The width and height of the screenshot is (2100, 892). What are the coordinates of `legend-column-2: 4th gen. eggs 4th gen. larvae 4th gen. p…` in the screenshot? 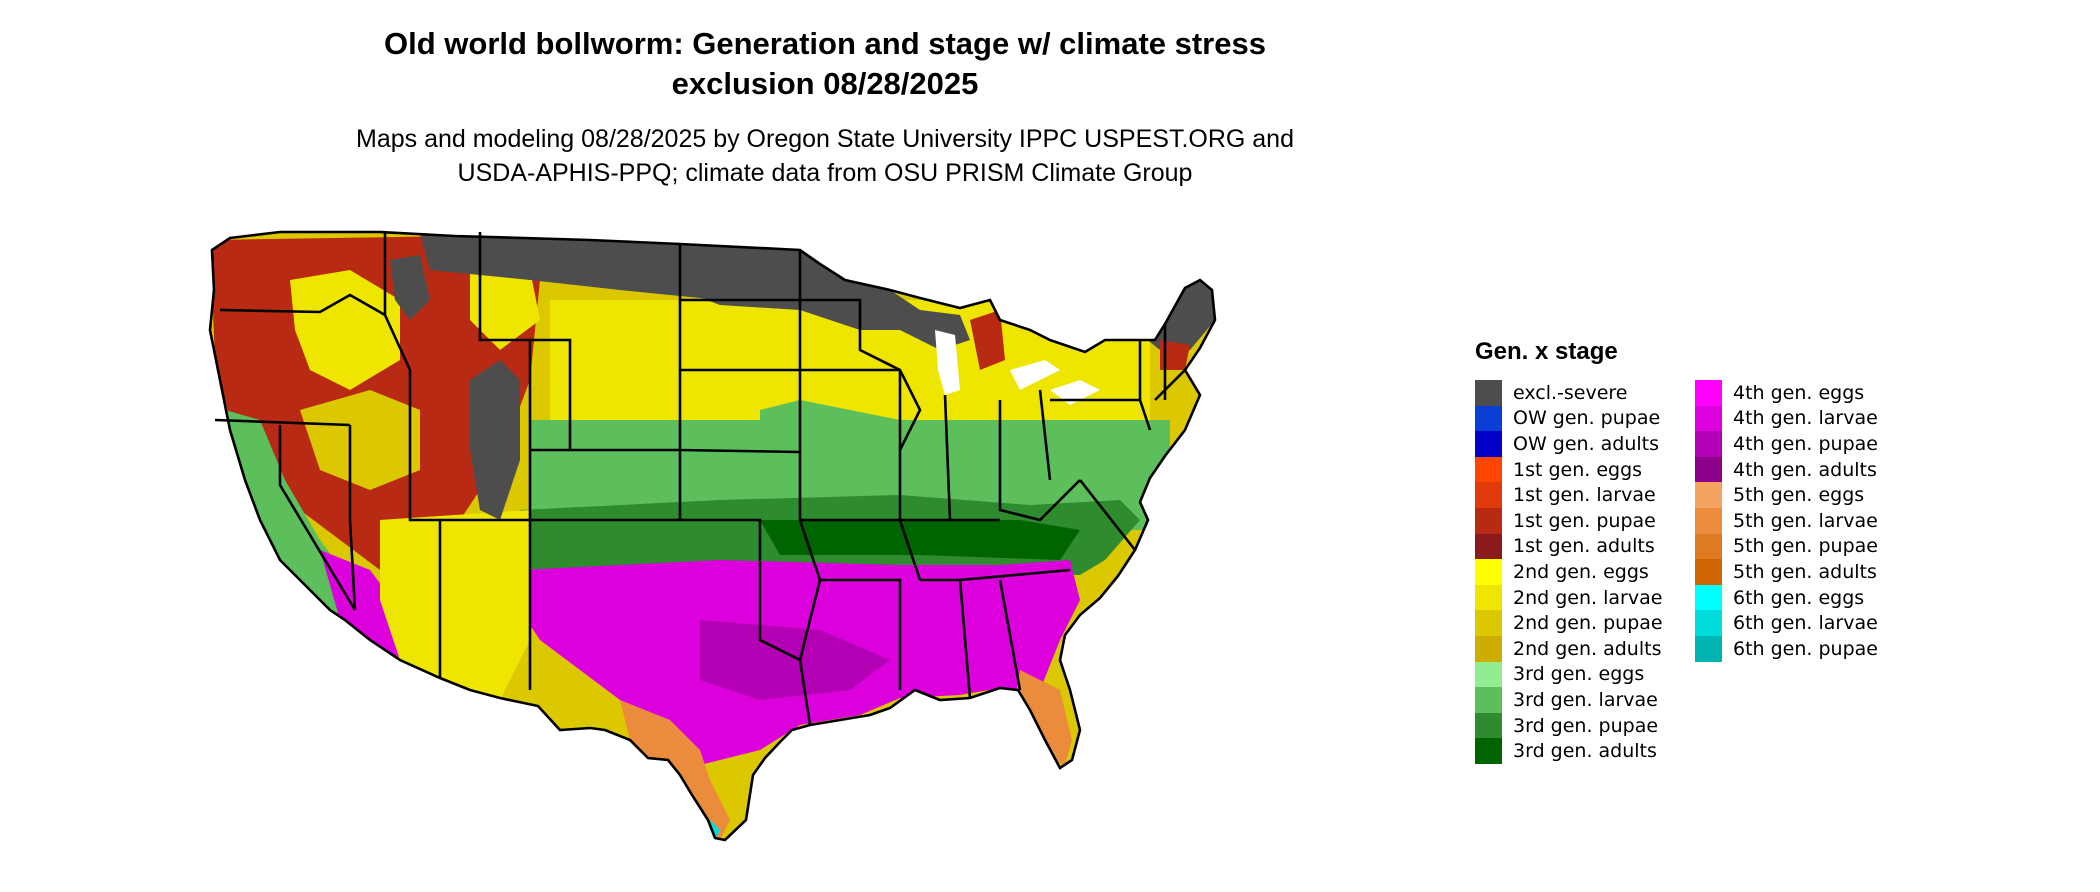 It's located at (1786, 521).